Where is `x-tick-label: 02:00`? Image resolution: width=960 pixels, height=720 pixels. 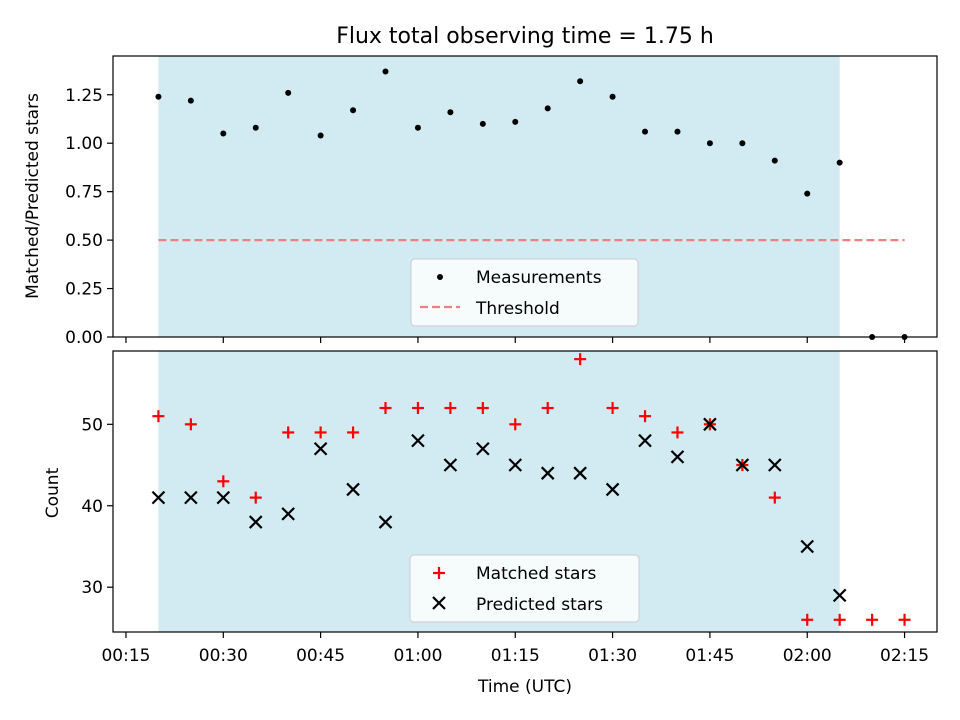
x-tick-label: 02:00 is located at coordinates (807, 656).